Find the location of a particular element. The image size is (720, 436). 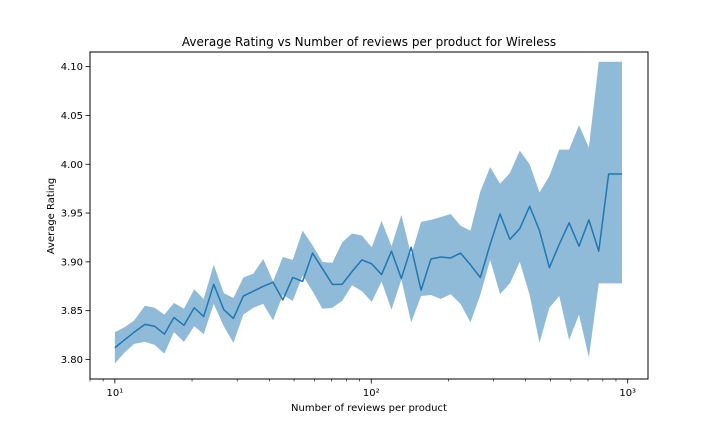

x-tick-label: 10³ is located at coordinates (627, 393).